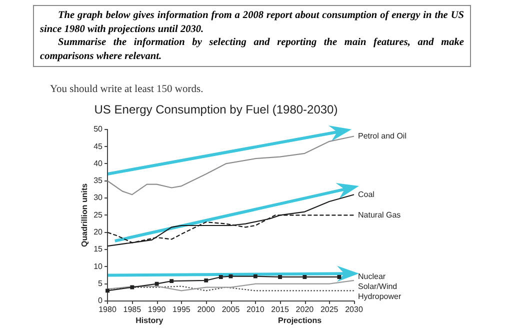  Describe the element at coordinates (101, 283) in the screenshot. I see `y-tick-label: 5` at that location.